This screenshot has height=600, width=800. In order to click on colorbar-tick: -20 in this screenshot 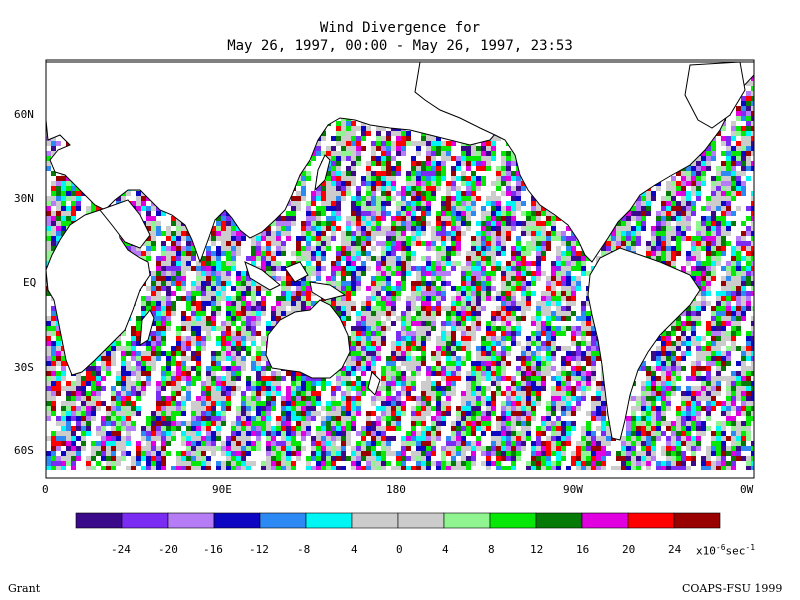, I will do `click(168, 549)`.